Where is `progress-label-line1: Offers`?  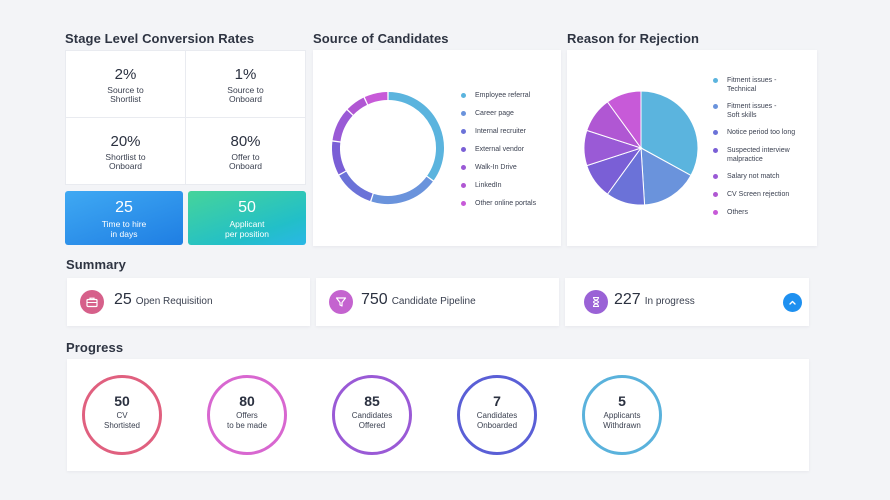
progress-label-line1: Offers is located at coordinates (247, 415).